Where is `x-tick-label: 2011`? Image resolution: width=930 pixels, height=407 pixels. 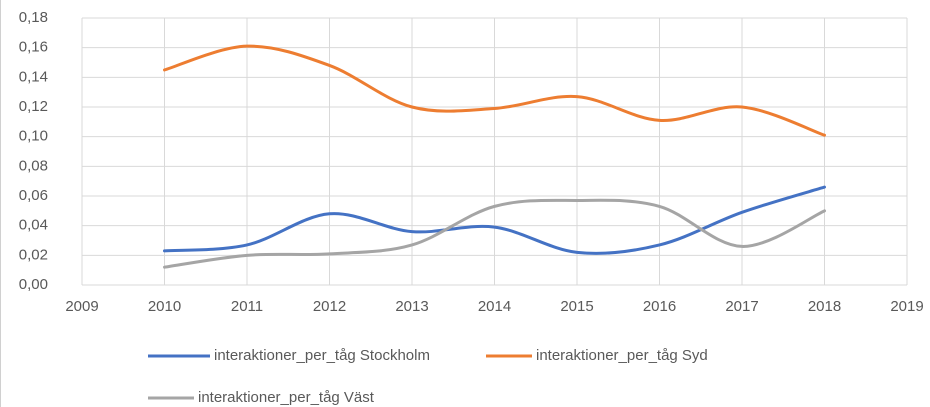
x-tick-label: 2011 is located at coordinates (247, 306).